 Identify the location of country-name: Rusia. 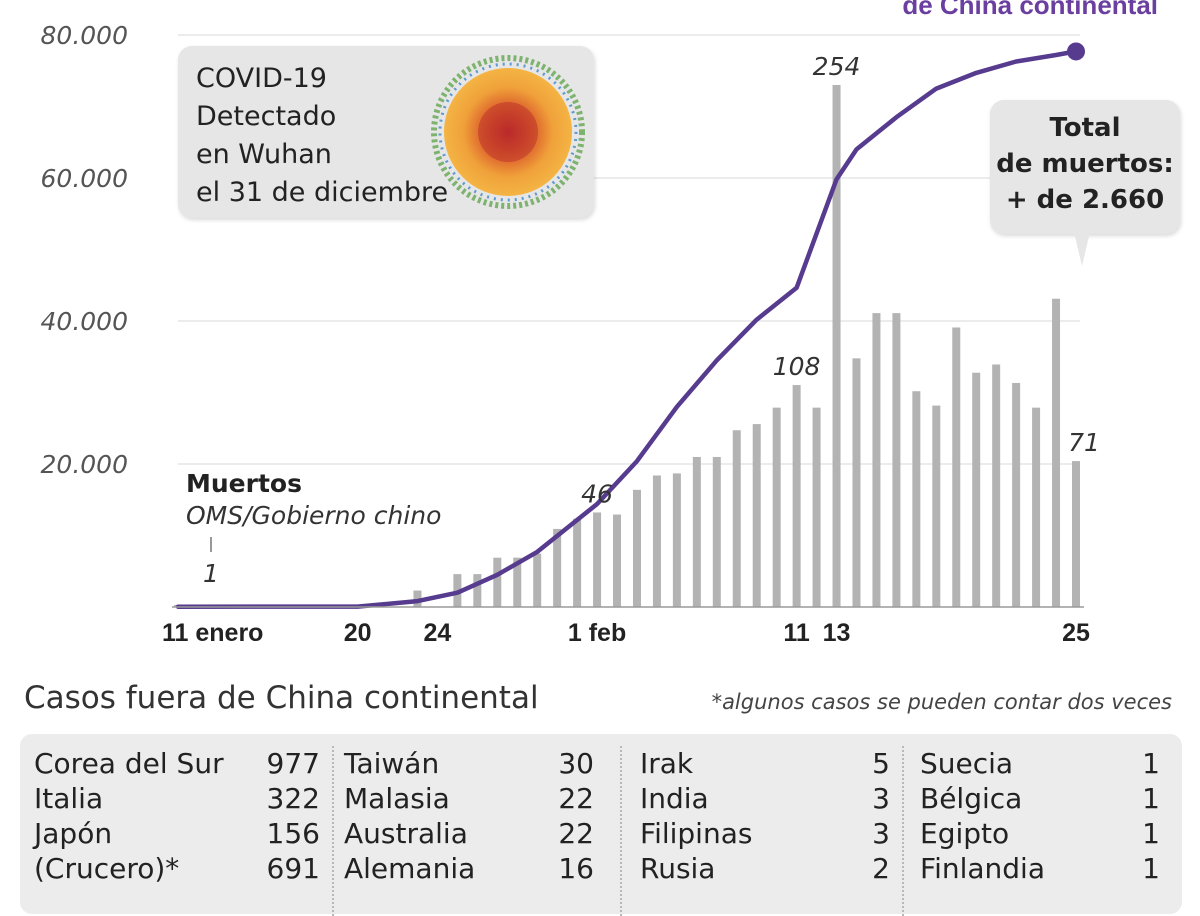
(678, 868).